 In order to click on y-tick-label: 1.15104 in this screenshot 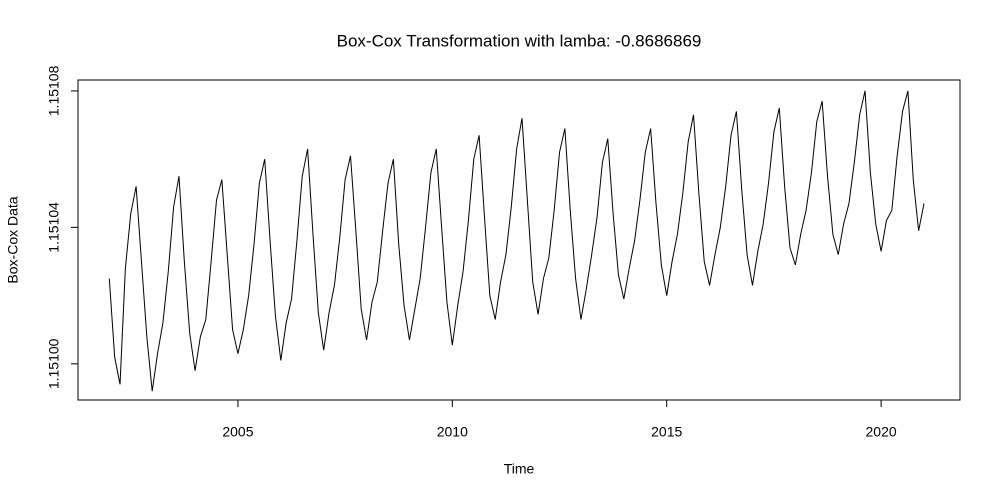, I will do `click(54, 227)`.